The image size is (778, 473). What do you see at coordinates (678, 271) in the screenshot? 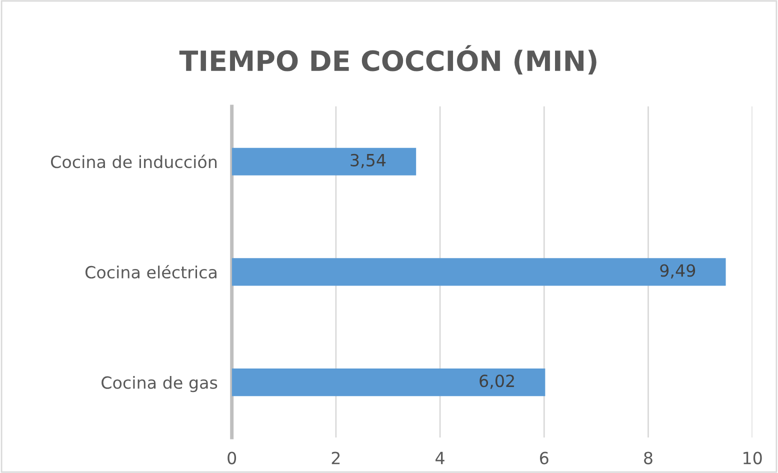
I see `data-label: 9,49` at bounding box center [678, 271].